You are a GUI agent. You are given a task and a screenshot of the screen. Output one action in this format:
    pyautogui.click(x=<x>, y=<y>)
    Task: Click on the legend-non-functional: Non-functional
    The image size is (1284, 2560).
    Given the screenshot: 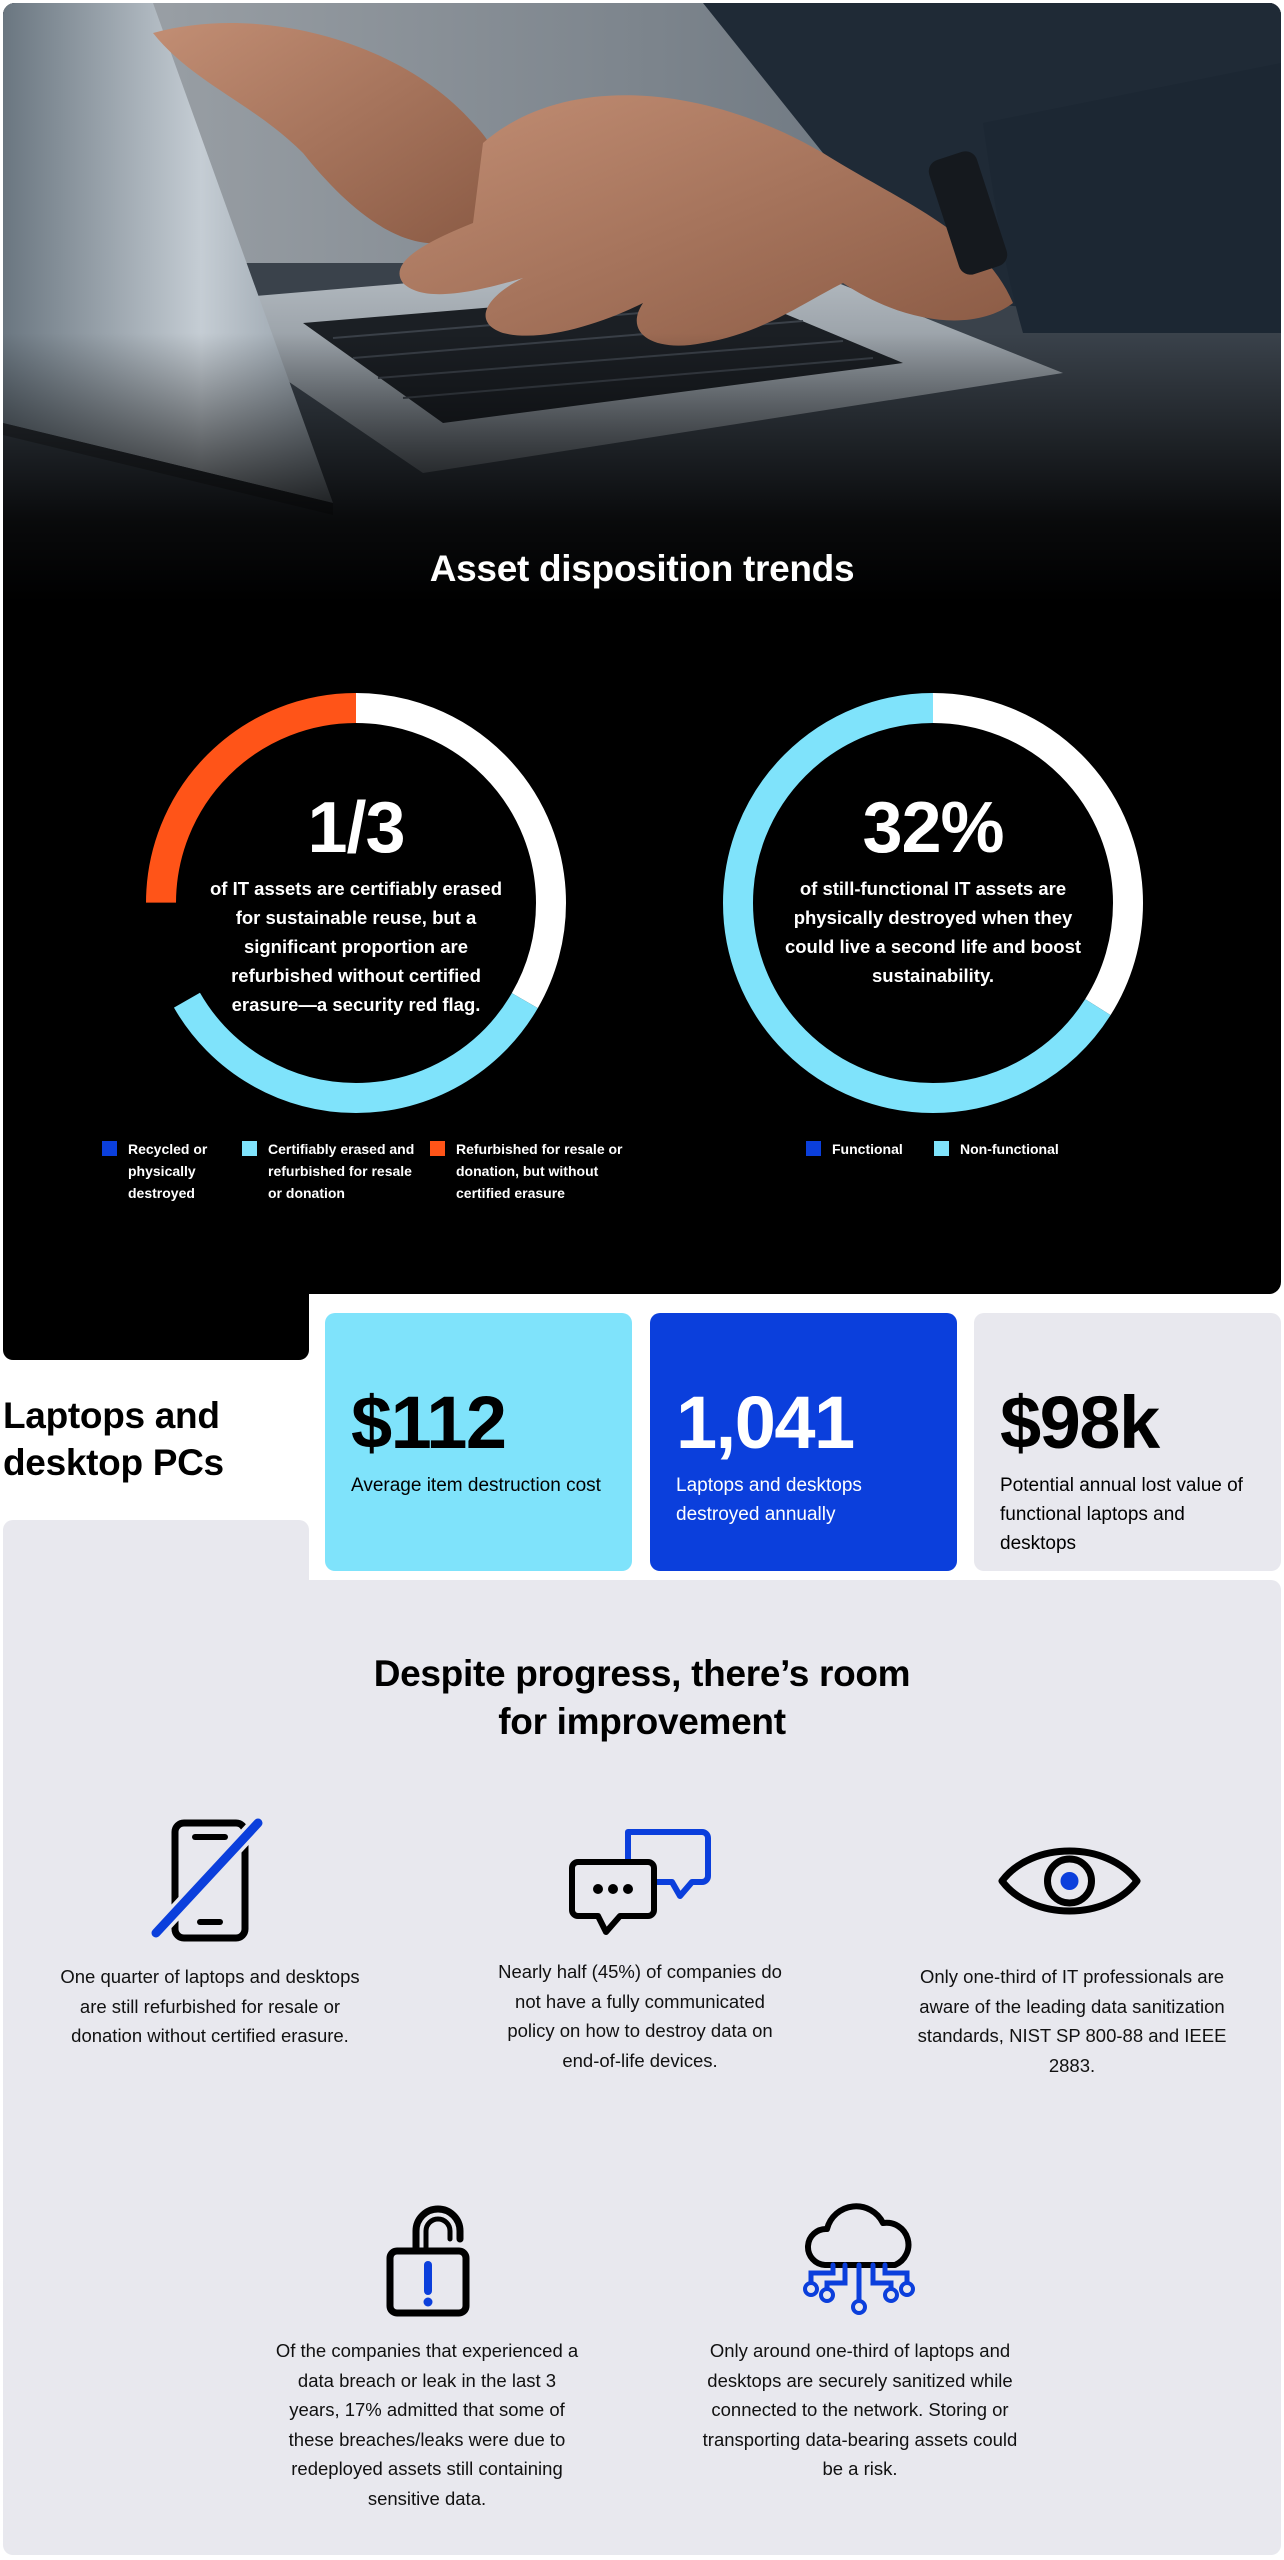 What is the action you would take?
    pyautogui.click(x=996, y=1149)
    